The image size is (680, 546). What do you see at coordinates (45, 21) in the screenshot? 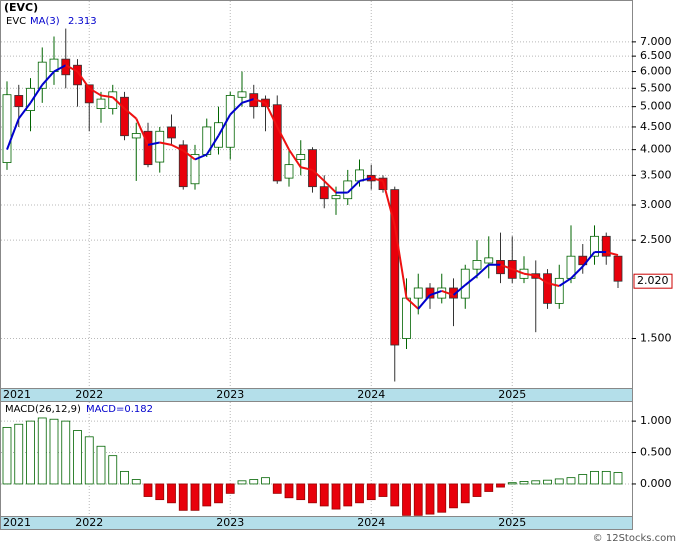
I see `legend-ma: MA(3)` at bounding box center [45, 21].